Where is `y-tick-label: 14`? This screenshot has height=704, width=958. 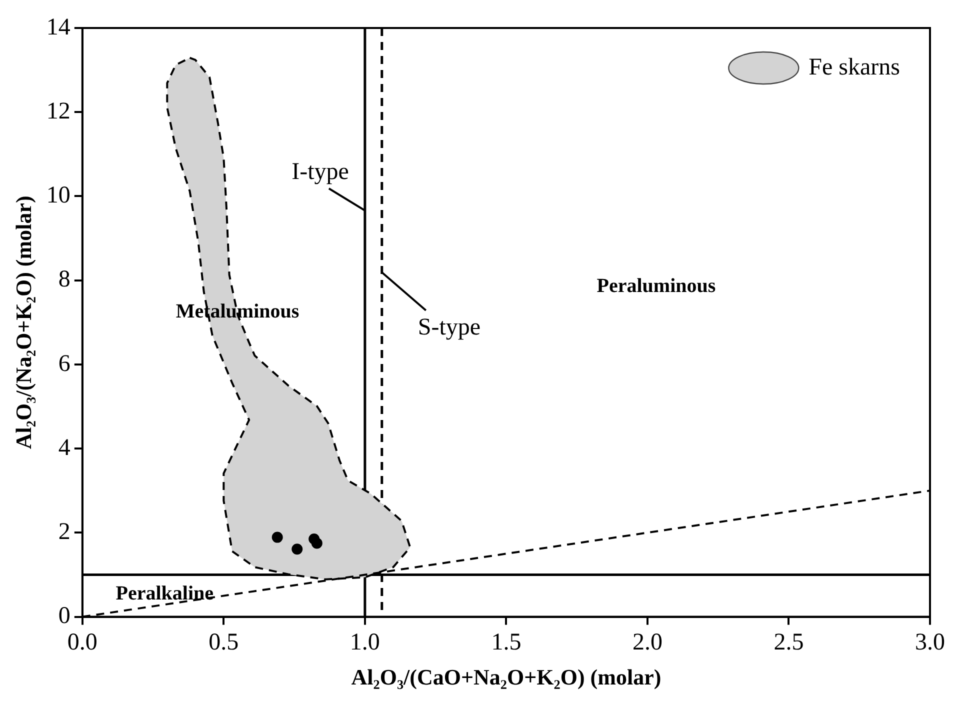 y-tick-label: 14 is located at coordinates (58, 27).